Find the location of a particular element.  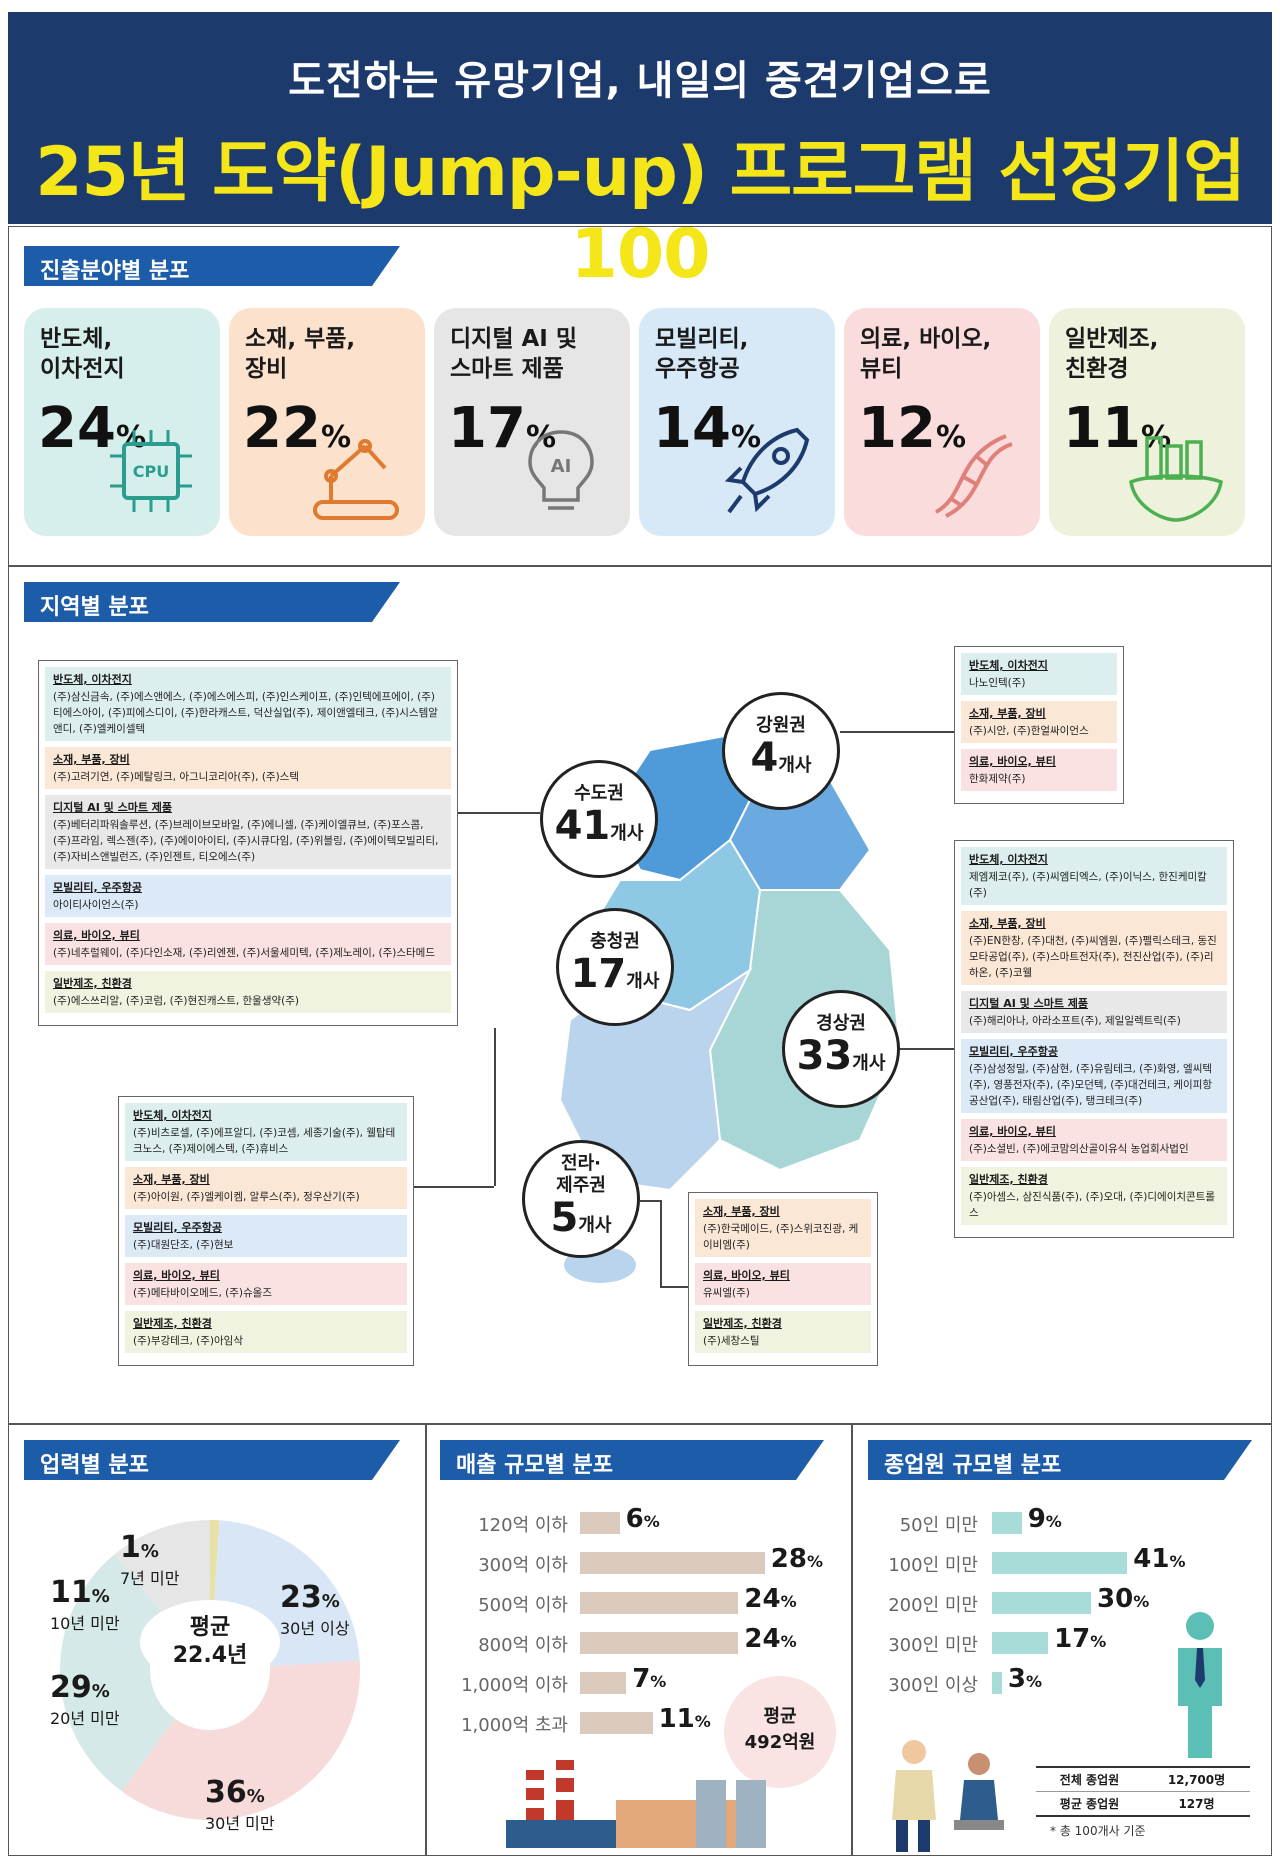

region-name: 경상권 is located at coordinates (841, 1023).